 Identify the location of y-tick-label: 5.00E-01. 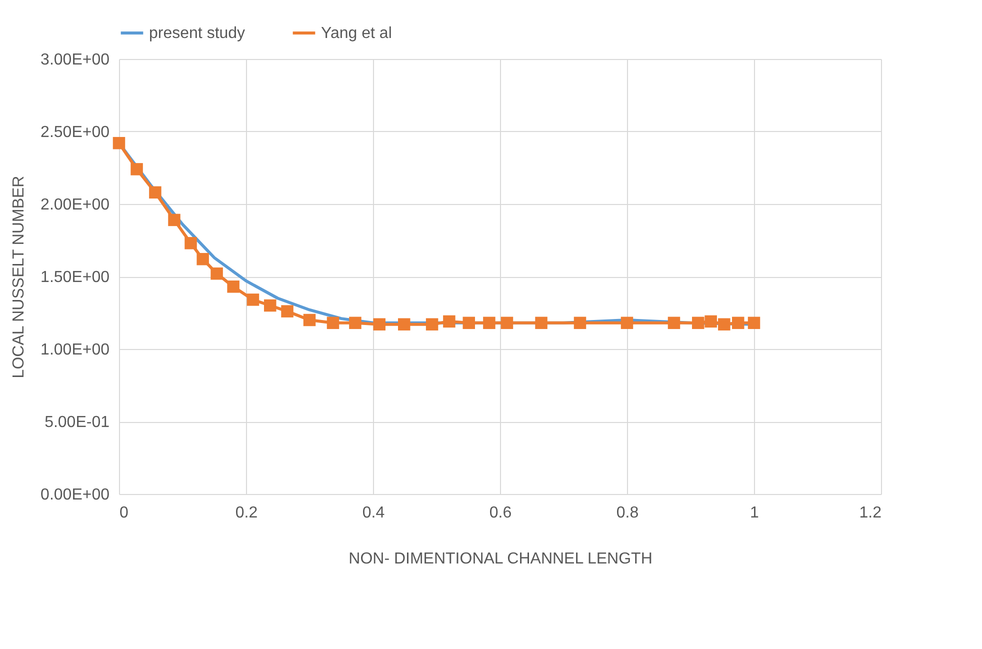
(77, 422).